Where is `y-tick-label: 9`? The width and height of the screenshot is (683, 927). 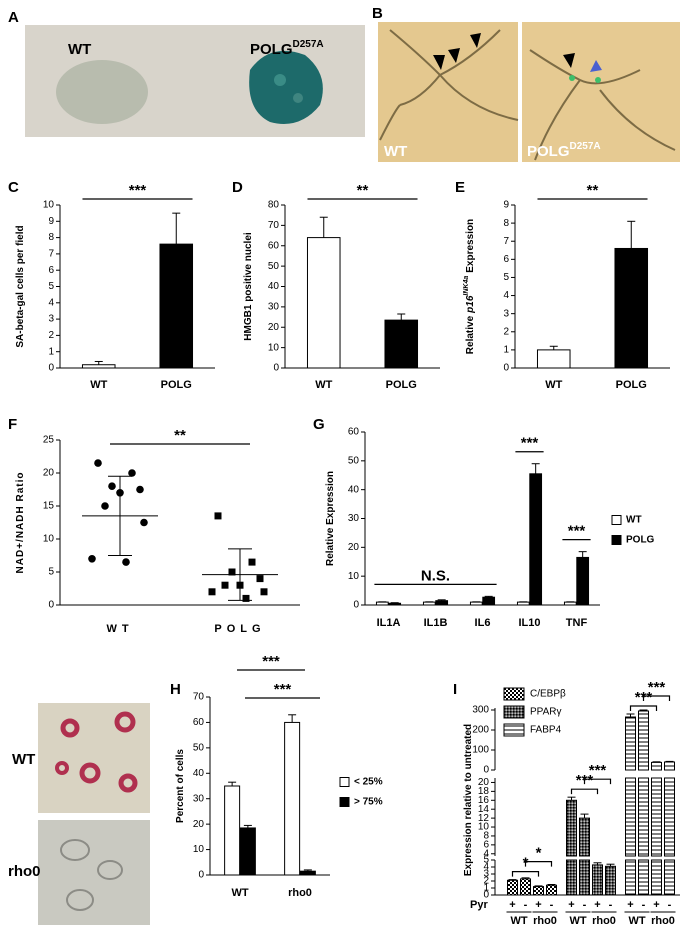 y-tick-label: 9 is located at coordinates (506, 205).